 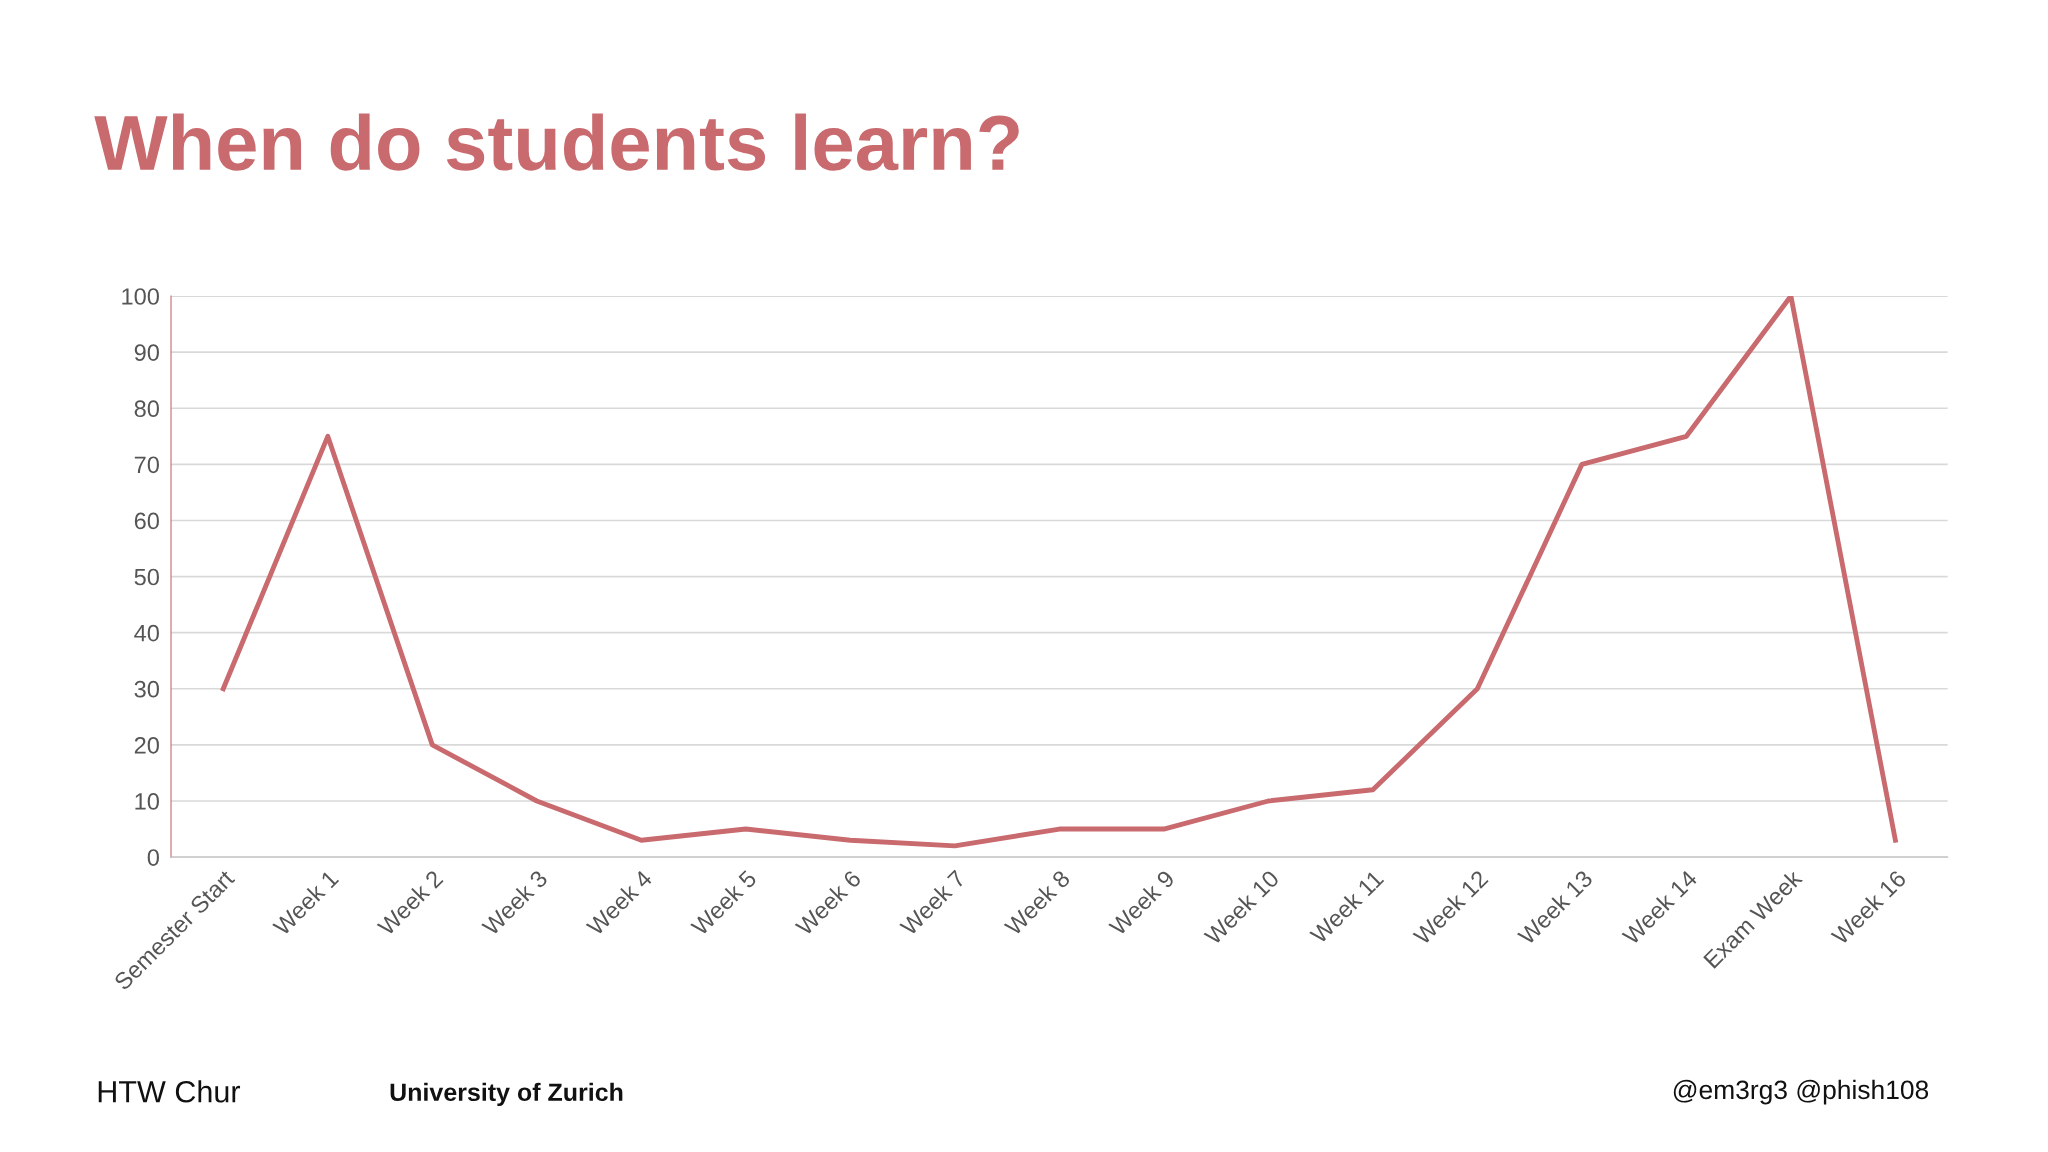 What do you see at coordinates (506, 1094) in the screenshot?
I see `text: University of Zurich` at bounding box center [506, 1094].